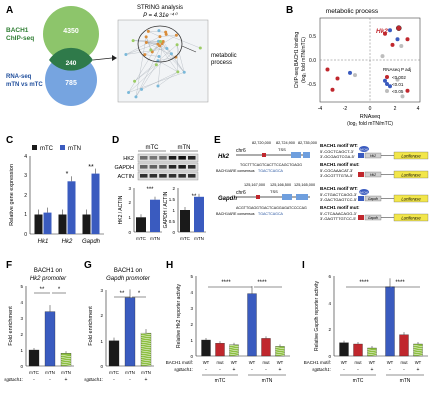  What do you see at coordinates (274, 191) in the screenshot?
I see `e-tss-2: TSS` at bounding box center [274, 191].